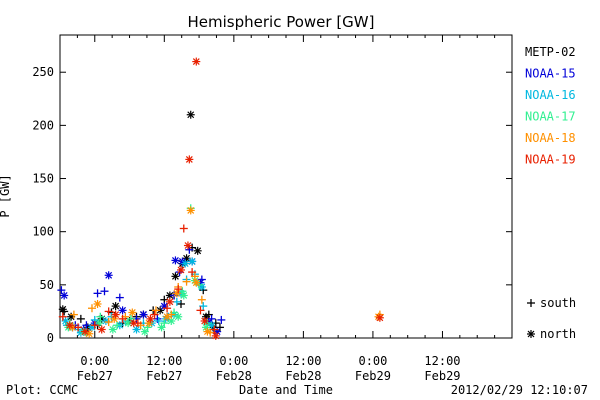  What do you see at coordinates (43, 72) in the screenshot?
I see `y-tick-label: 250` at bounding box center [43, 72].